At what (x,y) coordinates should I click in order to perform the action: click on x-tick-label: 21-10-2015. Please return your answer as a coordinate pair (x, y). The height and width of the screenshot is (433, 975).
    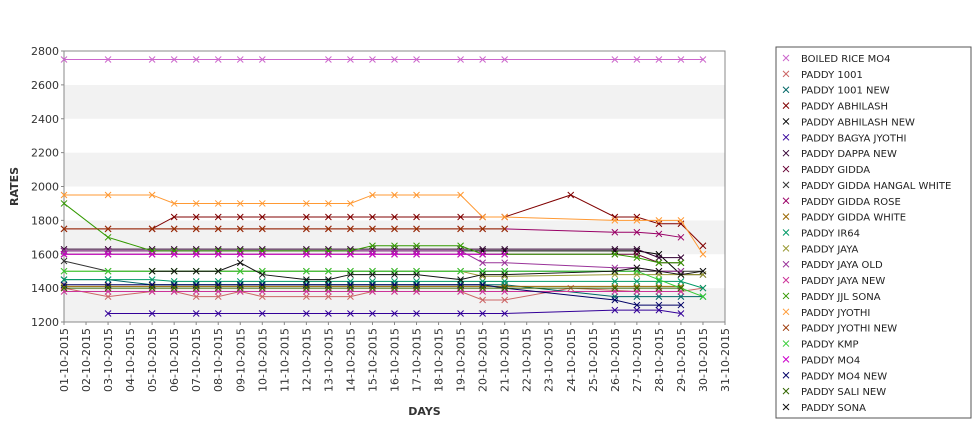
    Looking at the image, I should click on (505, 360).